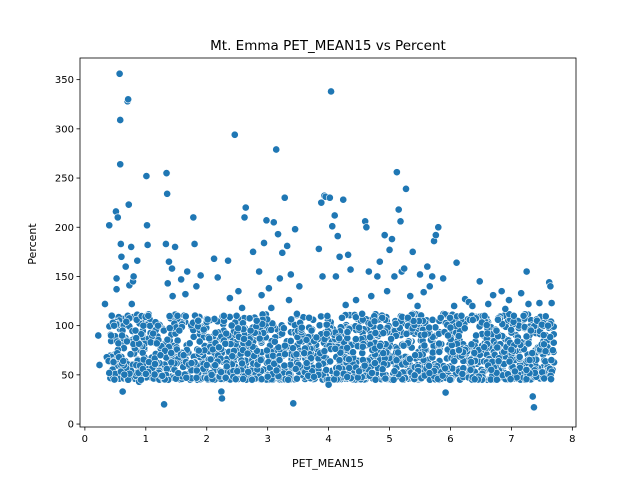  Describe the element at coordinates (328, 463) in the screenshot. I see `x-axis-label: PET_MEAN15` at that location.